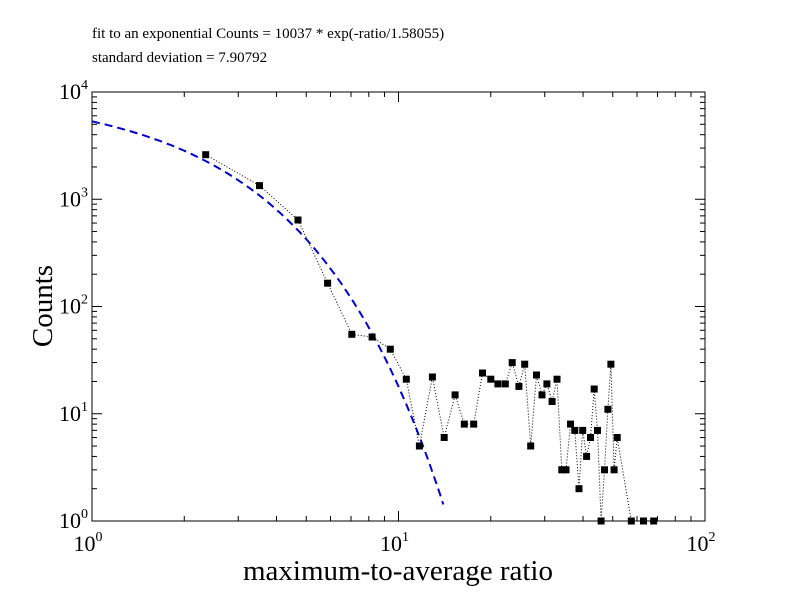 The image size is (792, 612). Describe the element at coordinates (701, 543) in the screenshot. I see `x-tick-label: 10²` at that location.